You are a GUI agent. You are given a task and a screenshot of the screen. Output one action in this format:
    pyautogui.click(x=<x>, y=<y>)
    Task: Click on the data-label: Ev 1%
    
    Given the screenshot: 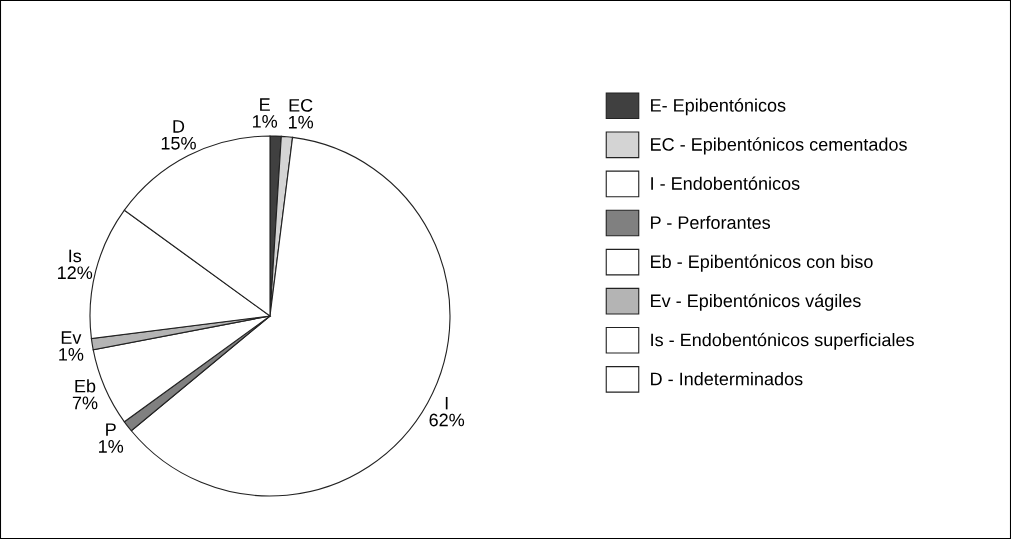 What is the action you would take?
    pyautogui.click(x=71, y=346)
    